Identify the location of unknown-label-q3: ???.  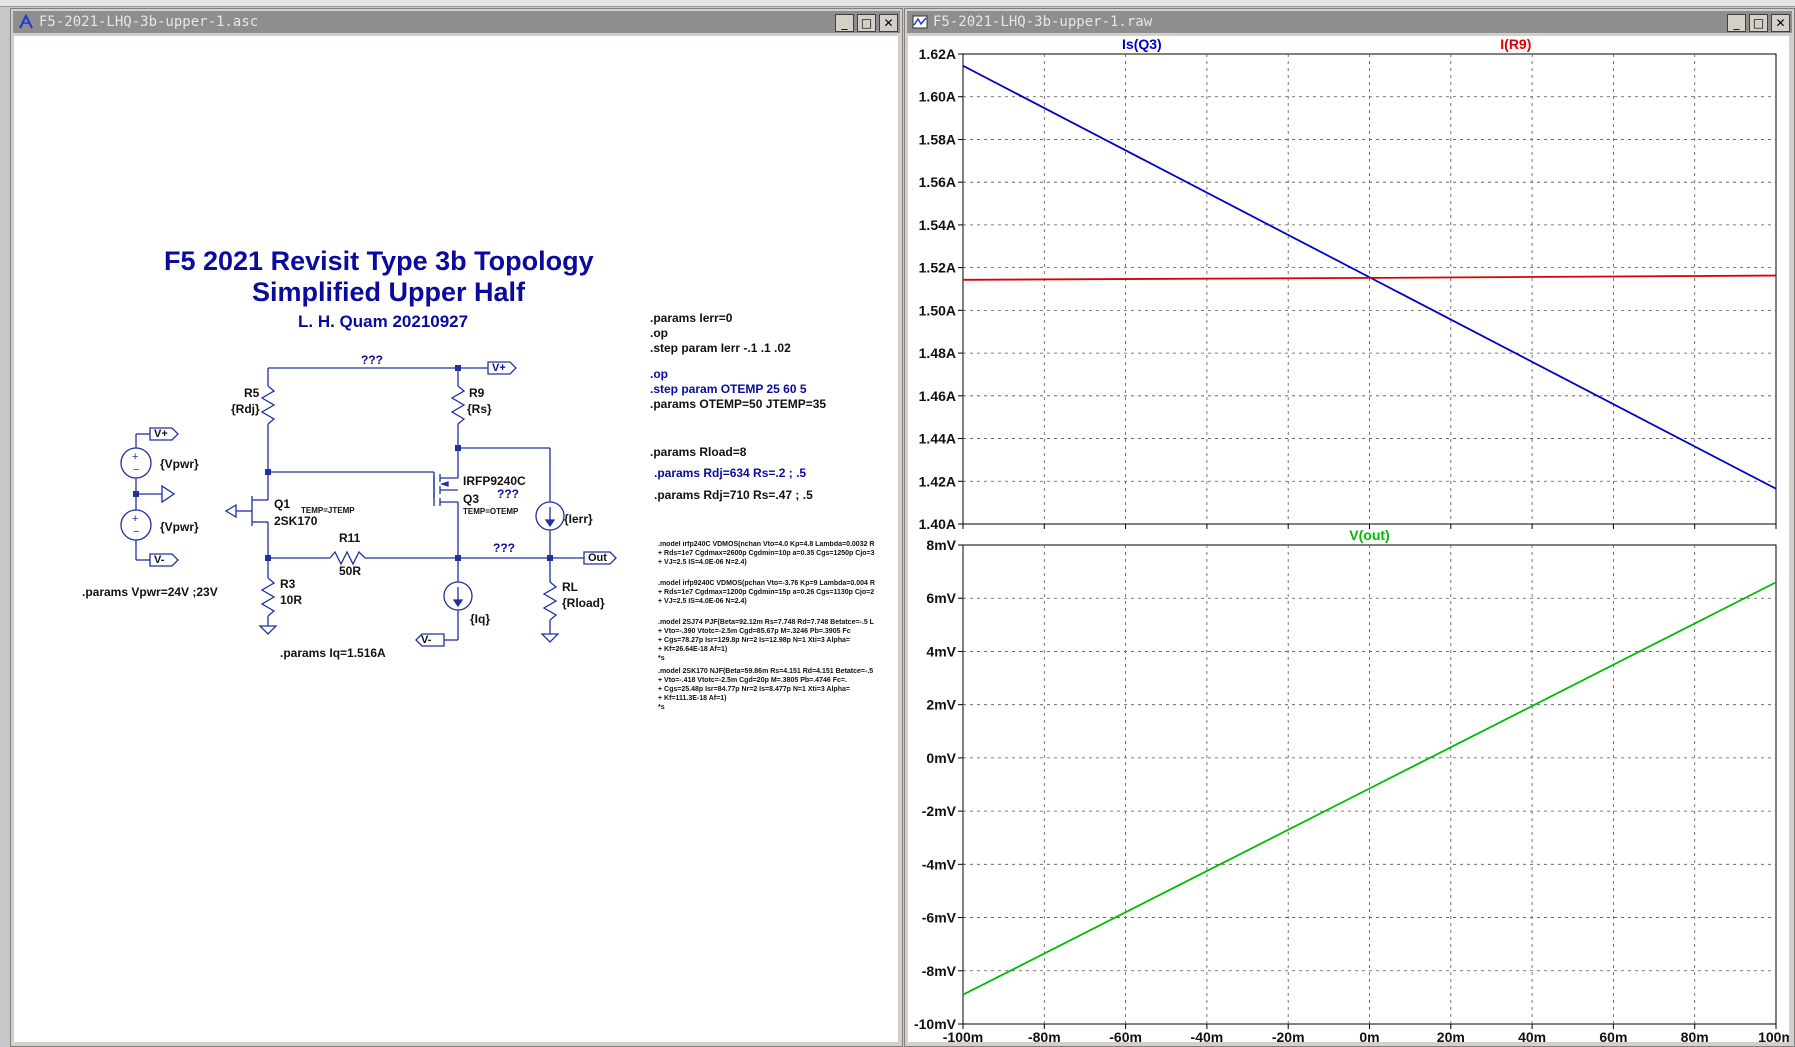
(508, 494).